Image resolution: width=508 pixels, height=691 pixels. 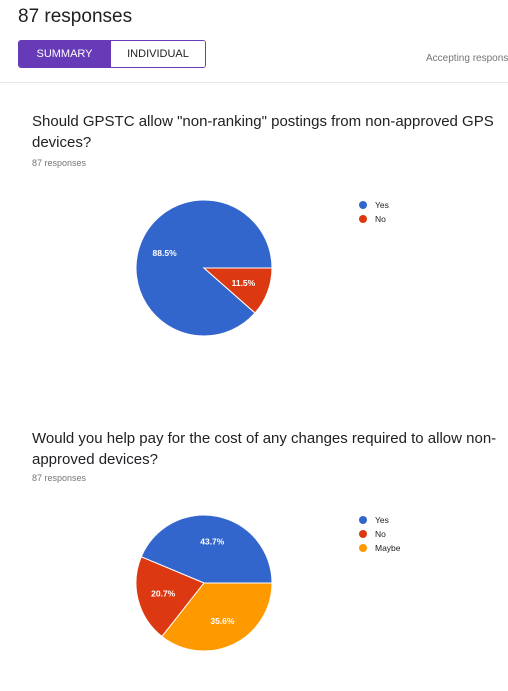 I want to click on pie-slice-yes, so click(x=206, y=549).